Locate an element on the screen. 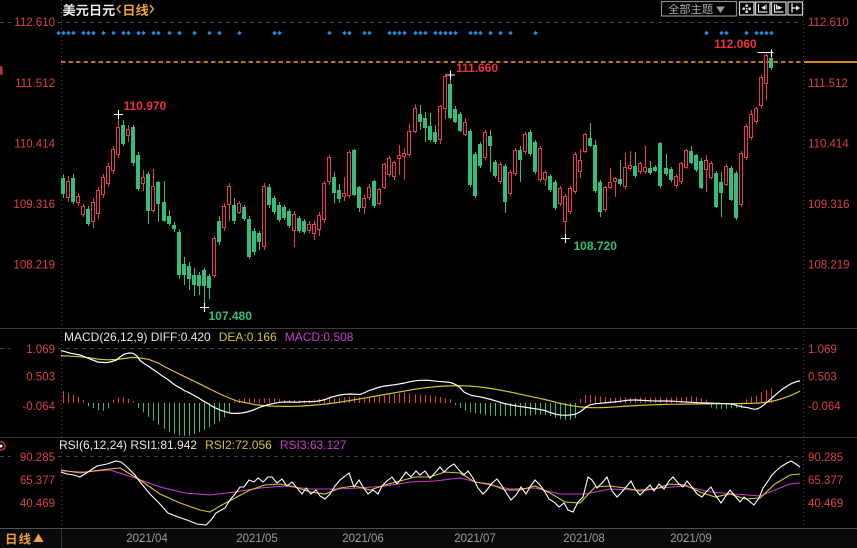 The width and height of the screenshot is (857, 548). svg-text: 2021/04 is located at coordinates (147, 539).